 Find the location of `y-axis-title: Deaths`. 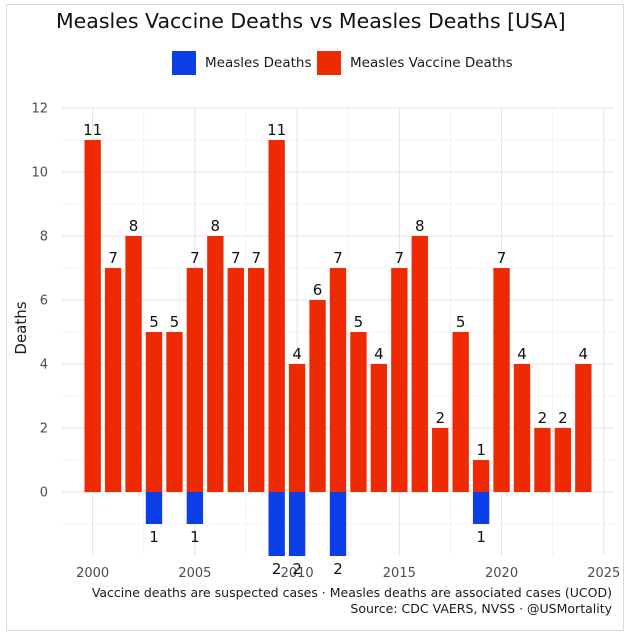

y-axis-title: Deaths is located at coordinates (21, 327).